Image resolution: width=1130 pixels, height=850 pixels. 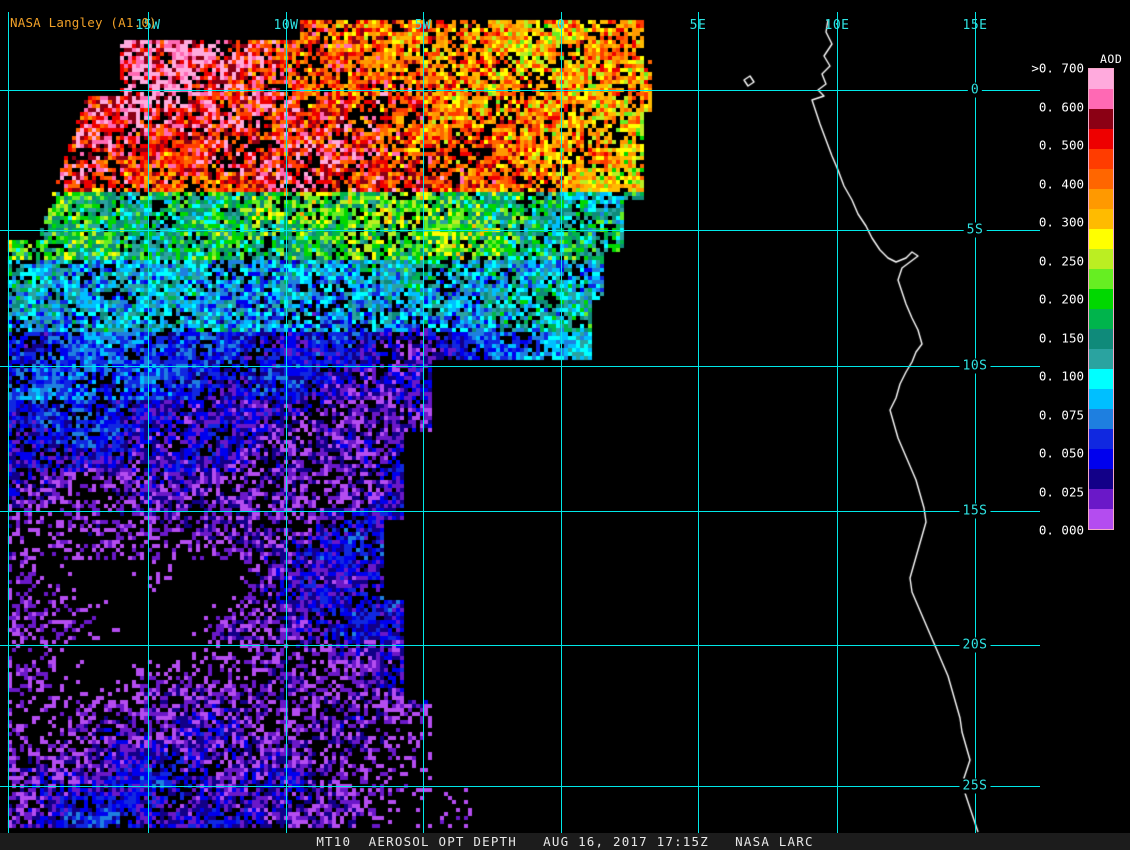 I want to click on longitude-tick-label: 10E, so click(x=837, y=25).